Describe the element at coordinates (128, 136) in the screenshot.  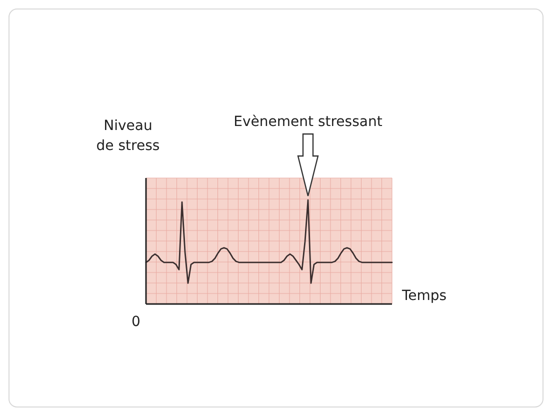
I see `y-axis-title: Niveau de stress` at that location.